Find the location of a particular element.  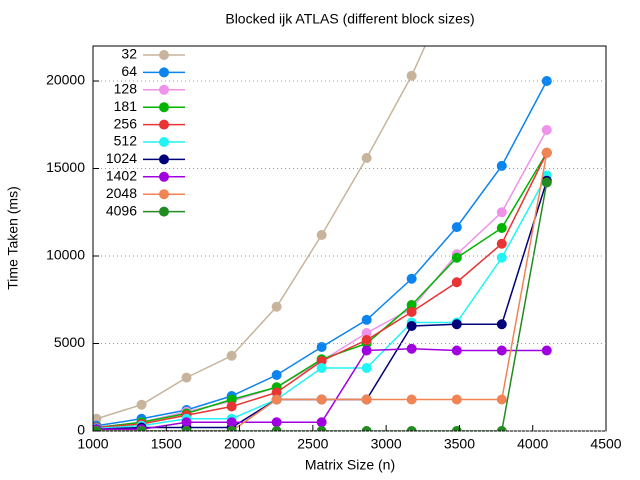

y-tick-label: 20000 is located at coordinates (65, 80).